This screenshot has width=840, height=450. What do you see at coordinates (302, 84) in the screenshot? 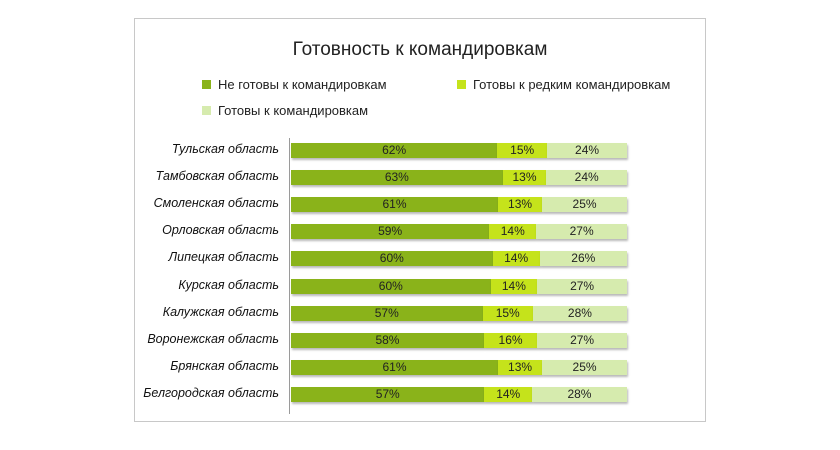
I see `legend-label: Не готовы к командировкам` at bounding box center [302, 84].